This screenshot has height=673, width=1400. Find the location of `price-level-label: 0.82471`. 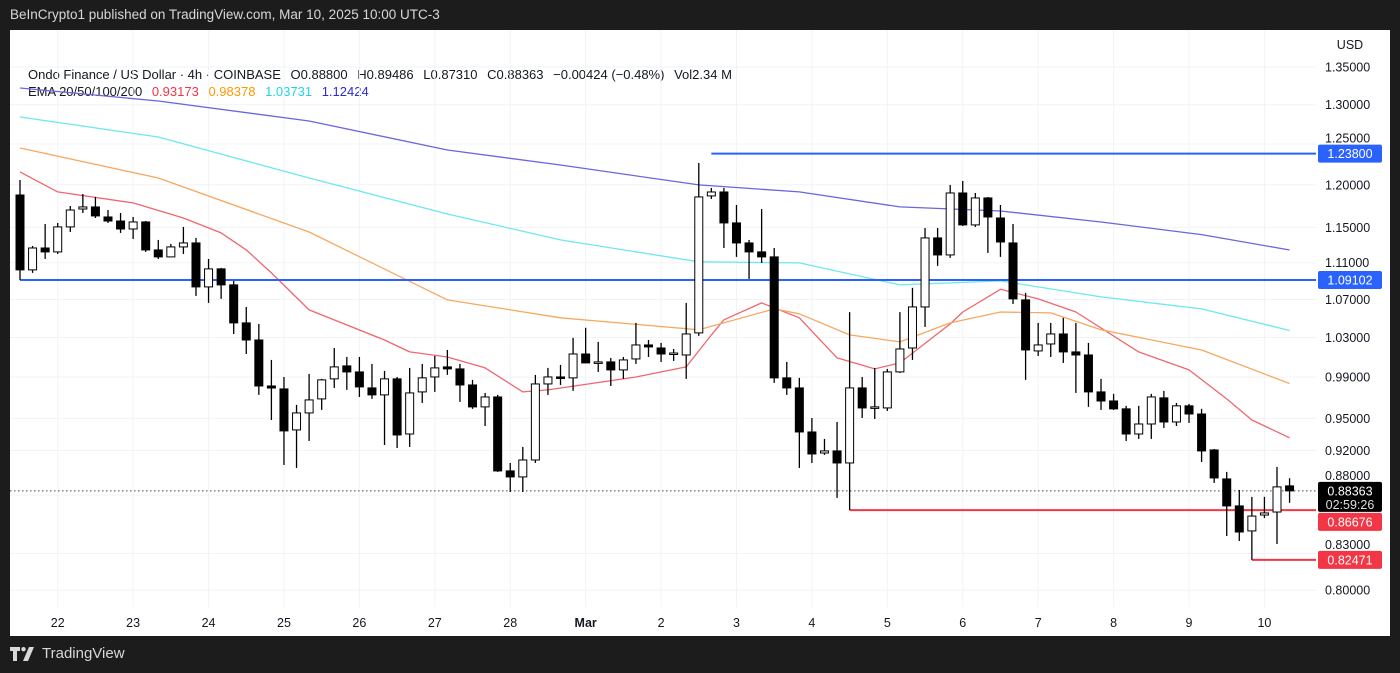

price-level-label: 0.82471 is located at coordinates (1349, 560).